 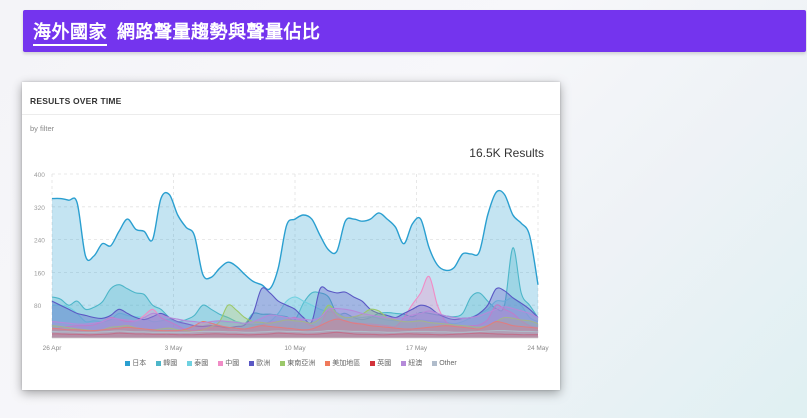 What do you see at coordinates (263, 363) in the screenshot?
I see `legend-label: 歐洲` at bounding box center [263, 363].